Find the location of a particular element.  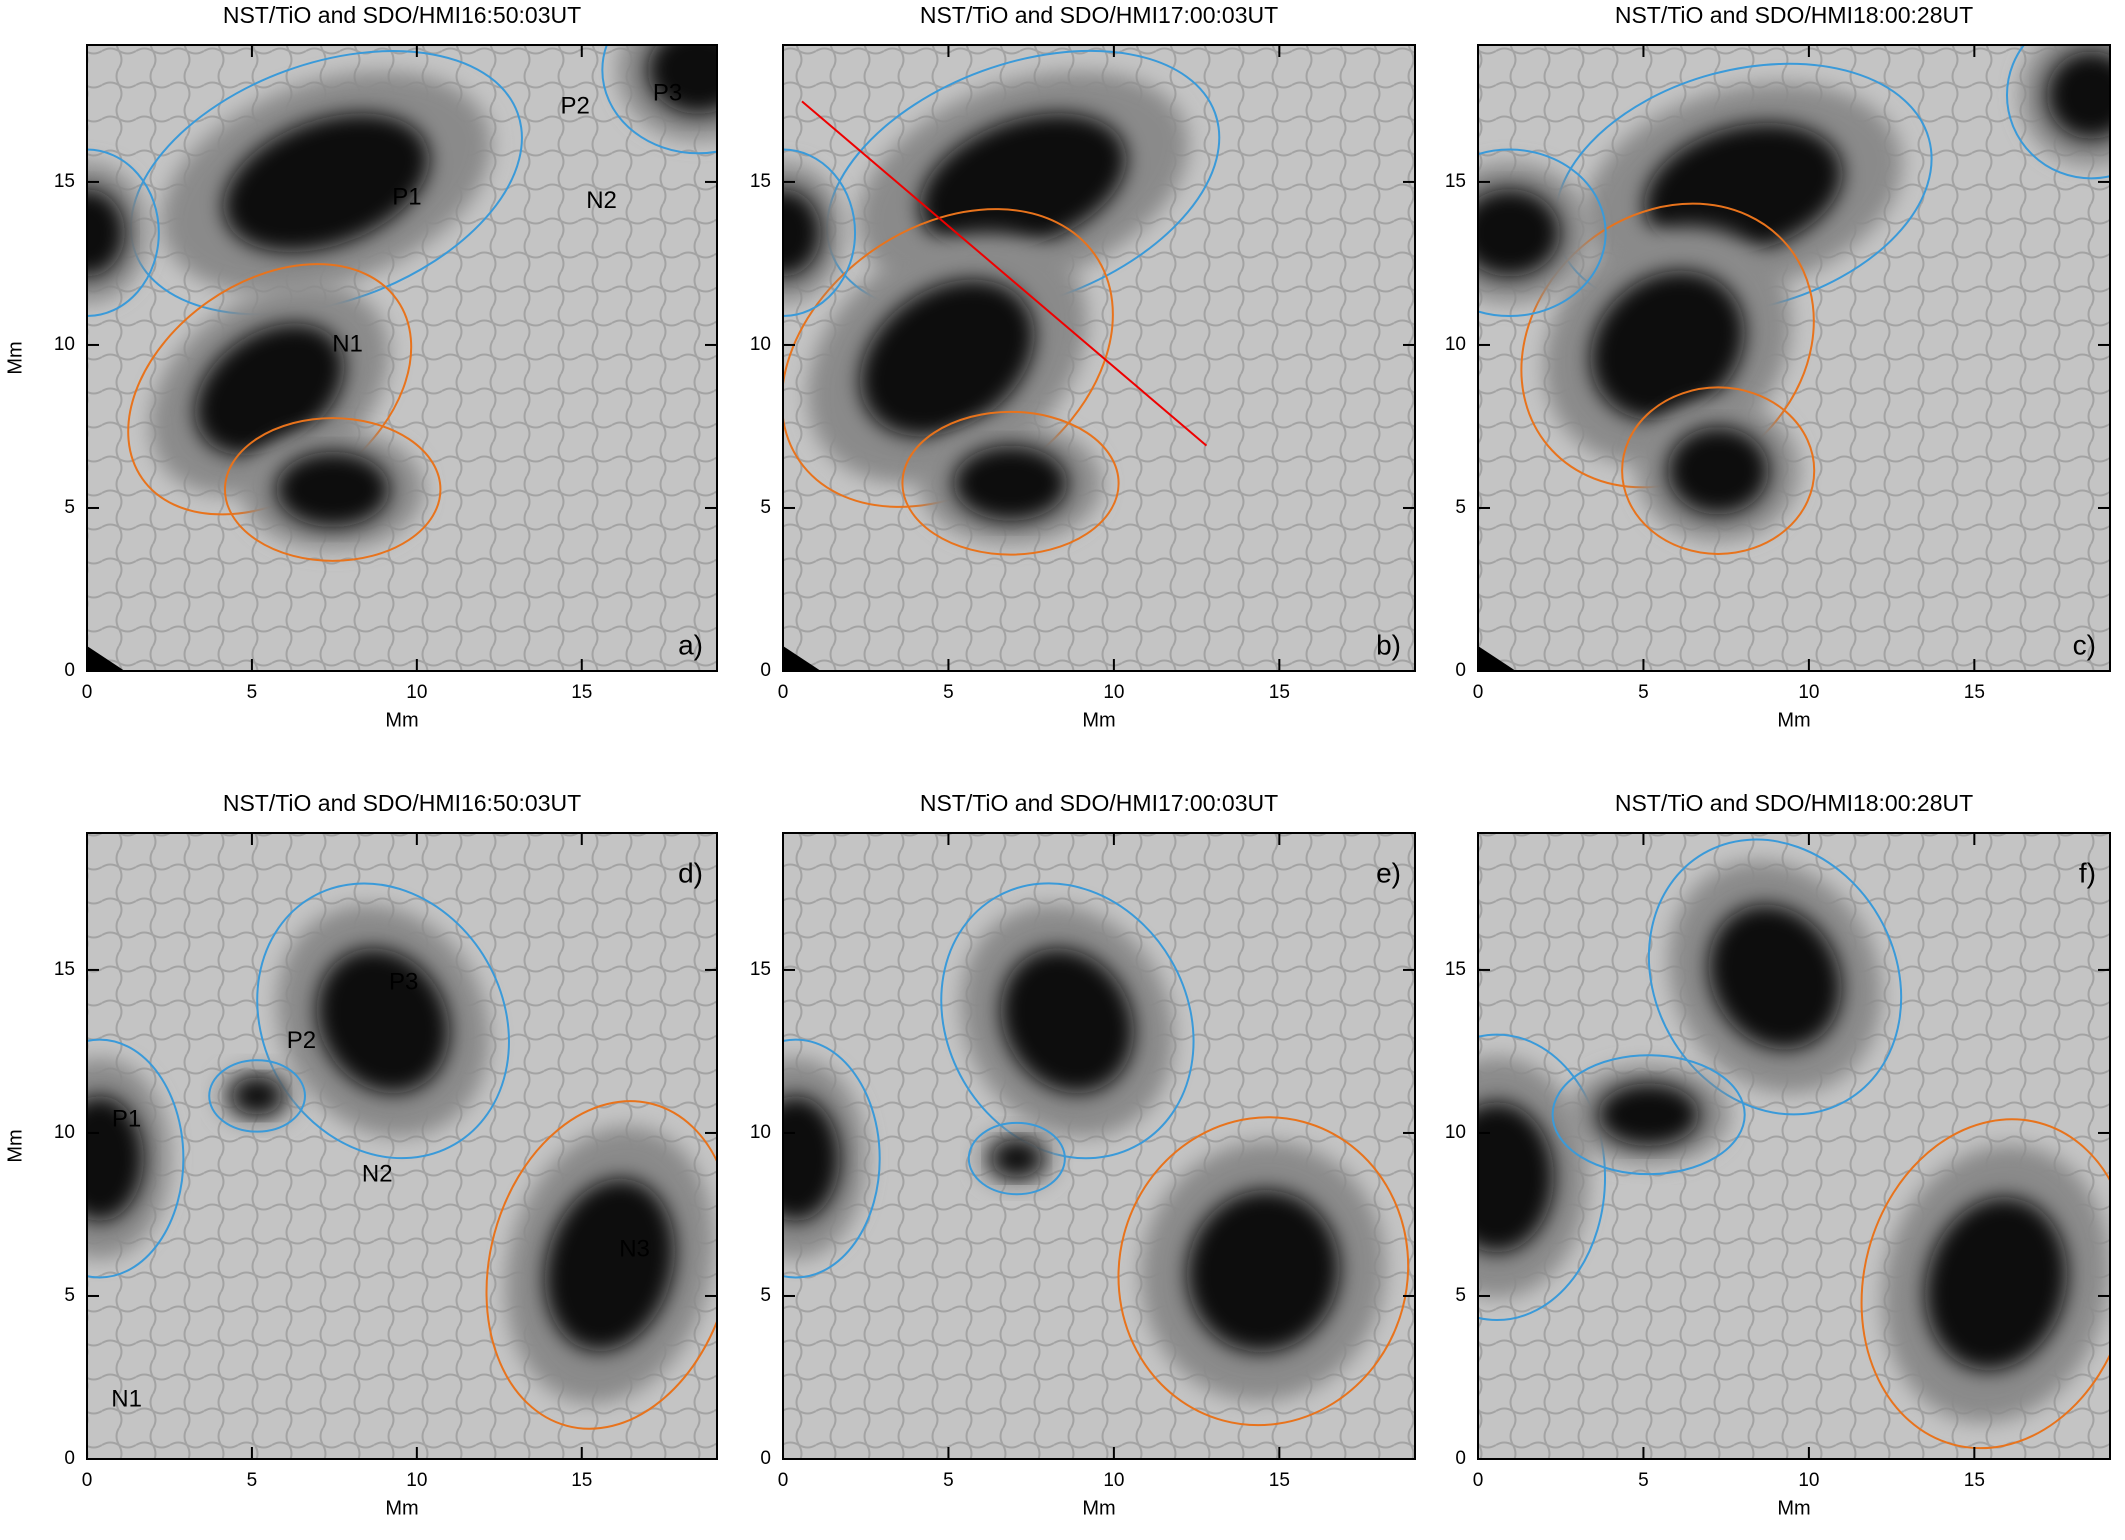

panel-label: b) is located at coordinates (1388, 644).